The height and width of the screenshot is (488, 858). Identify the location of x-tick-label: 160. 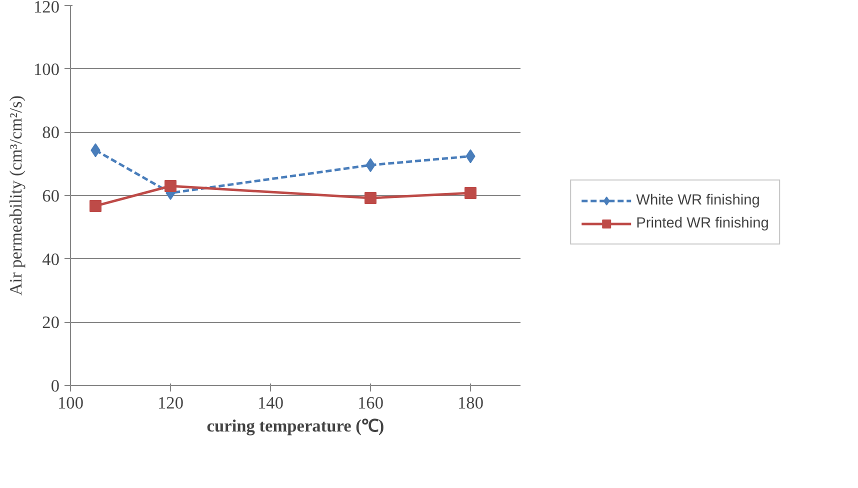
(371, 403).